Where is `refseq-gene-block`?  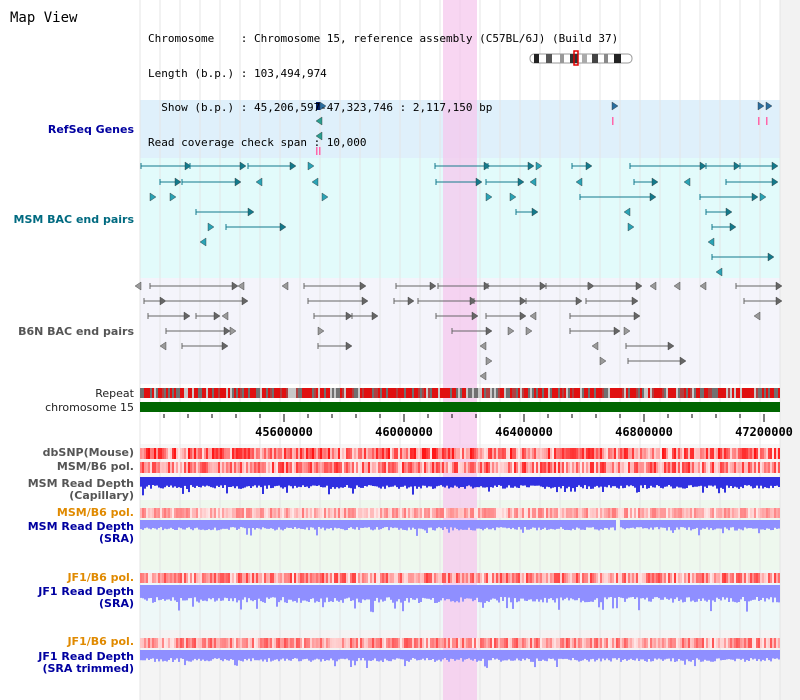
refseq-gene-block is located at coordinates (318, 106).